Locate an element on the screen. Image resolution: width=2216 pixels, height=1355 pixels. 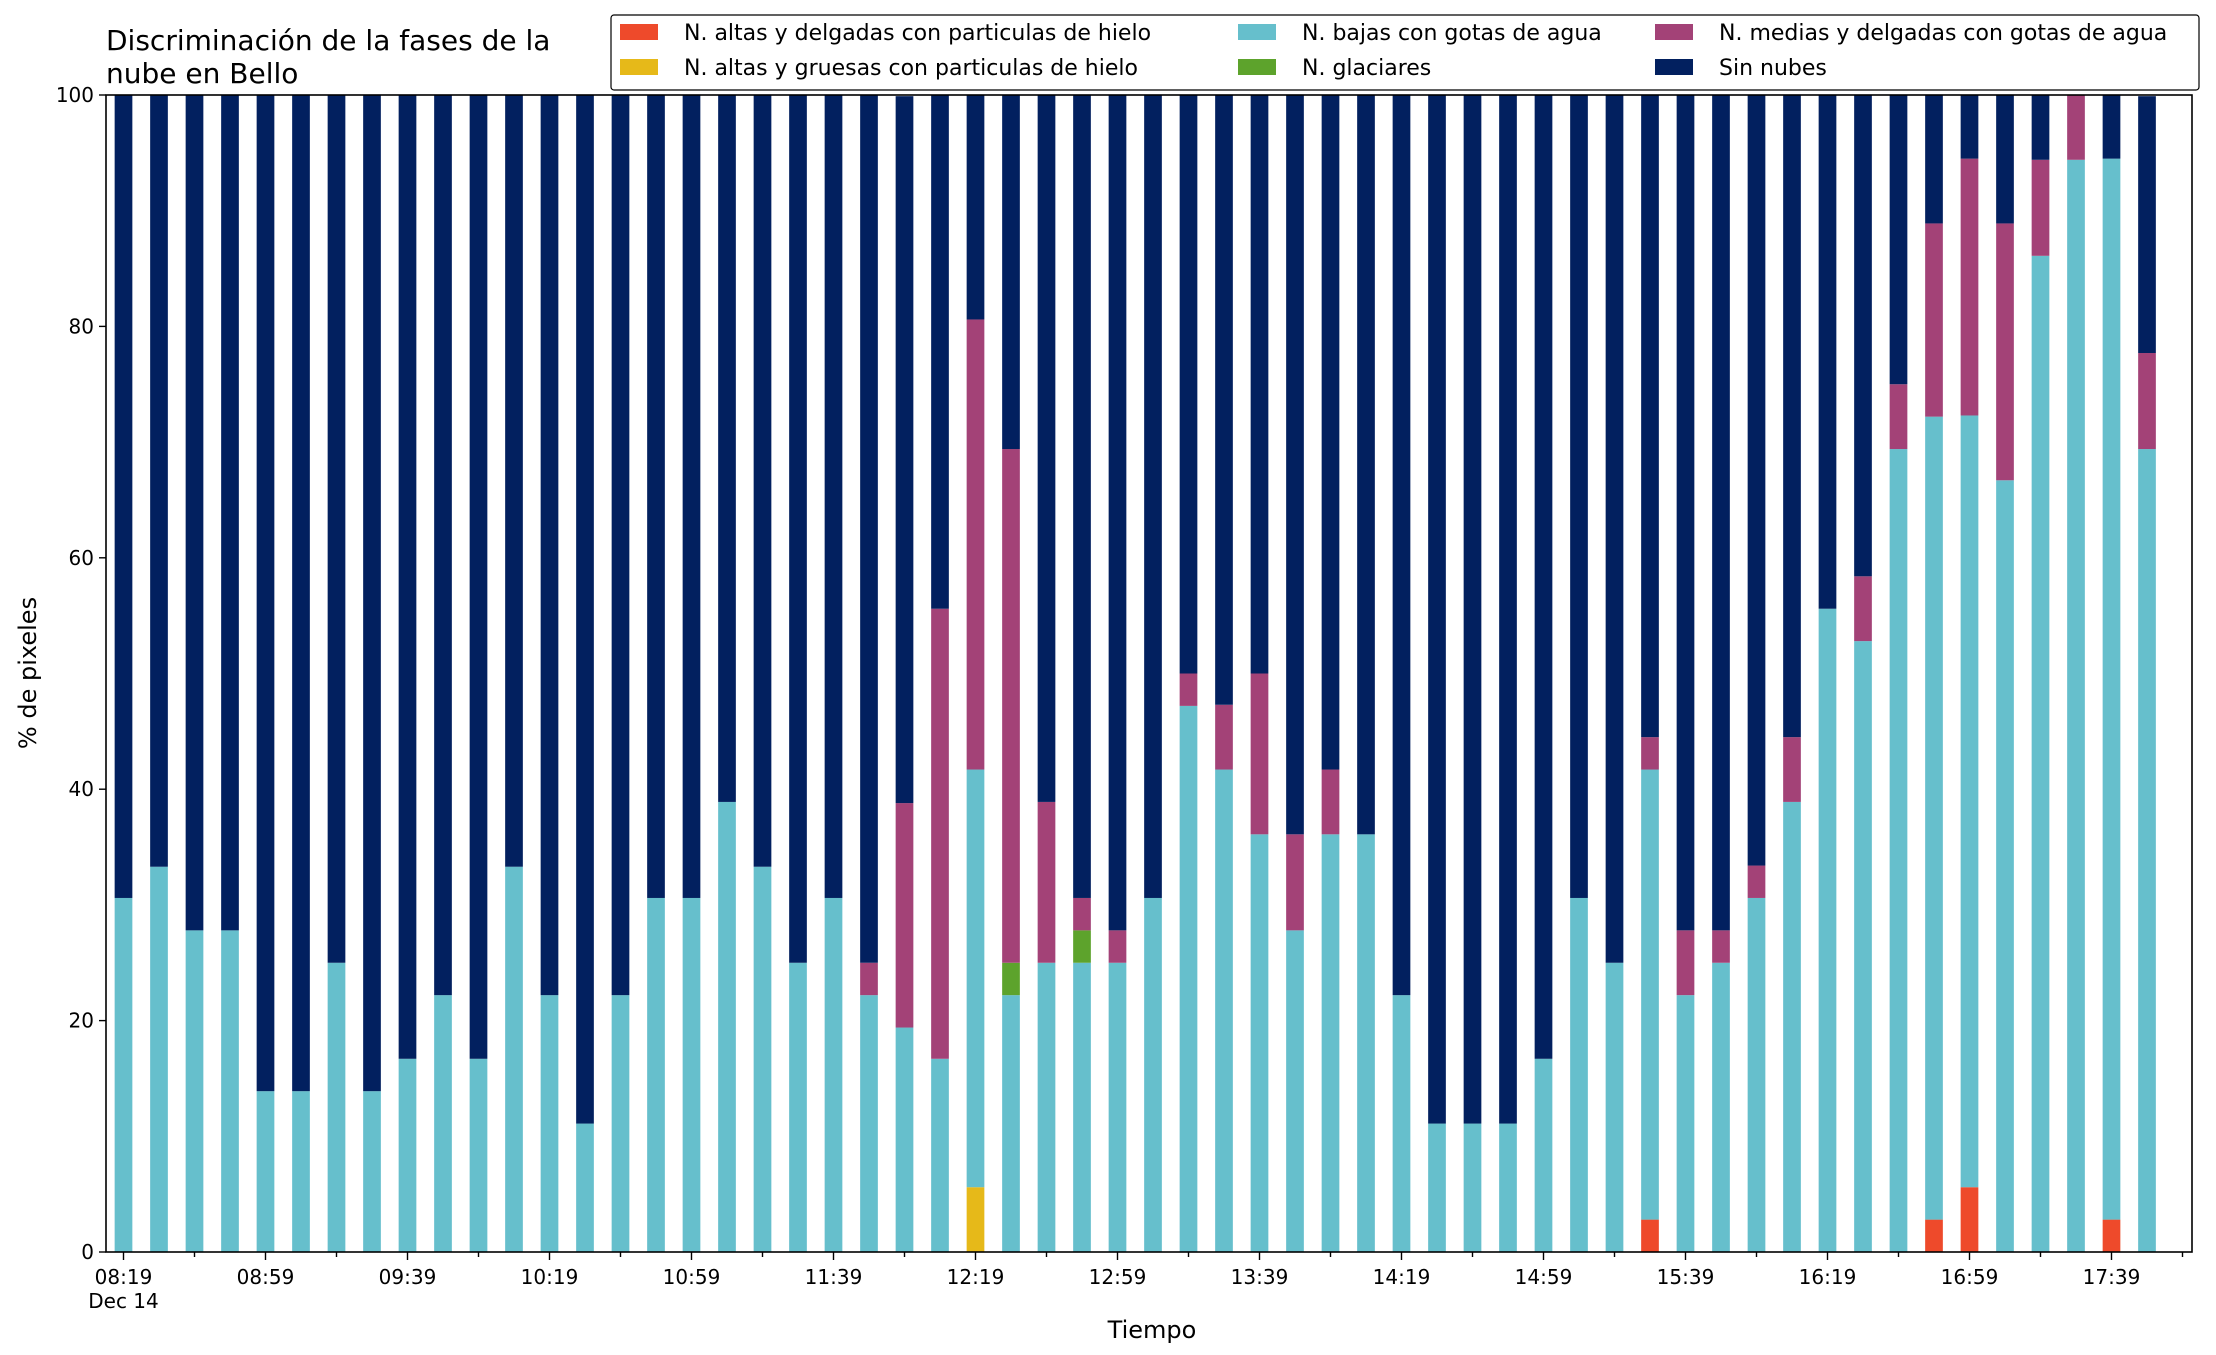
x-tick-label: 14:59 is located at coordinates (1544, 1277).